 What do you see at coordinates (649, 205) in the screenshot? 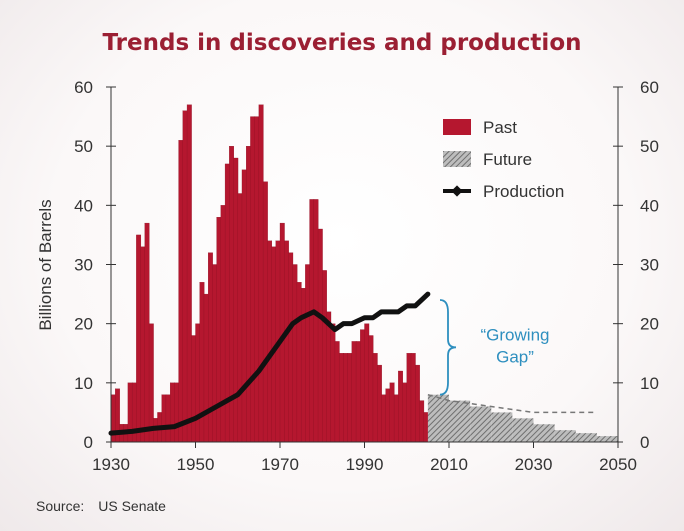
I see `y2-tick-label: 40` at bounding box center [649, 205].